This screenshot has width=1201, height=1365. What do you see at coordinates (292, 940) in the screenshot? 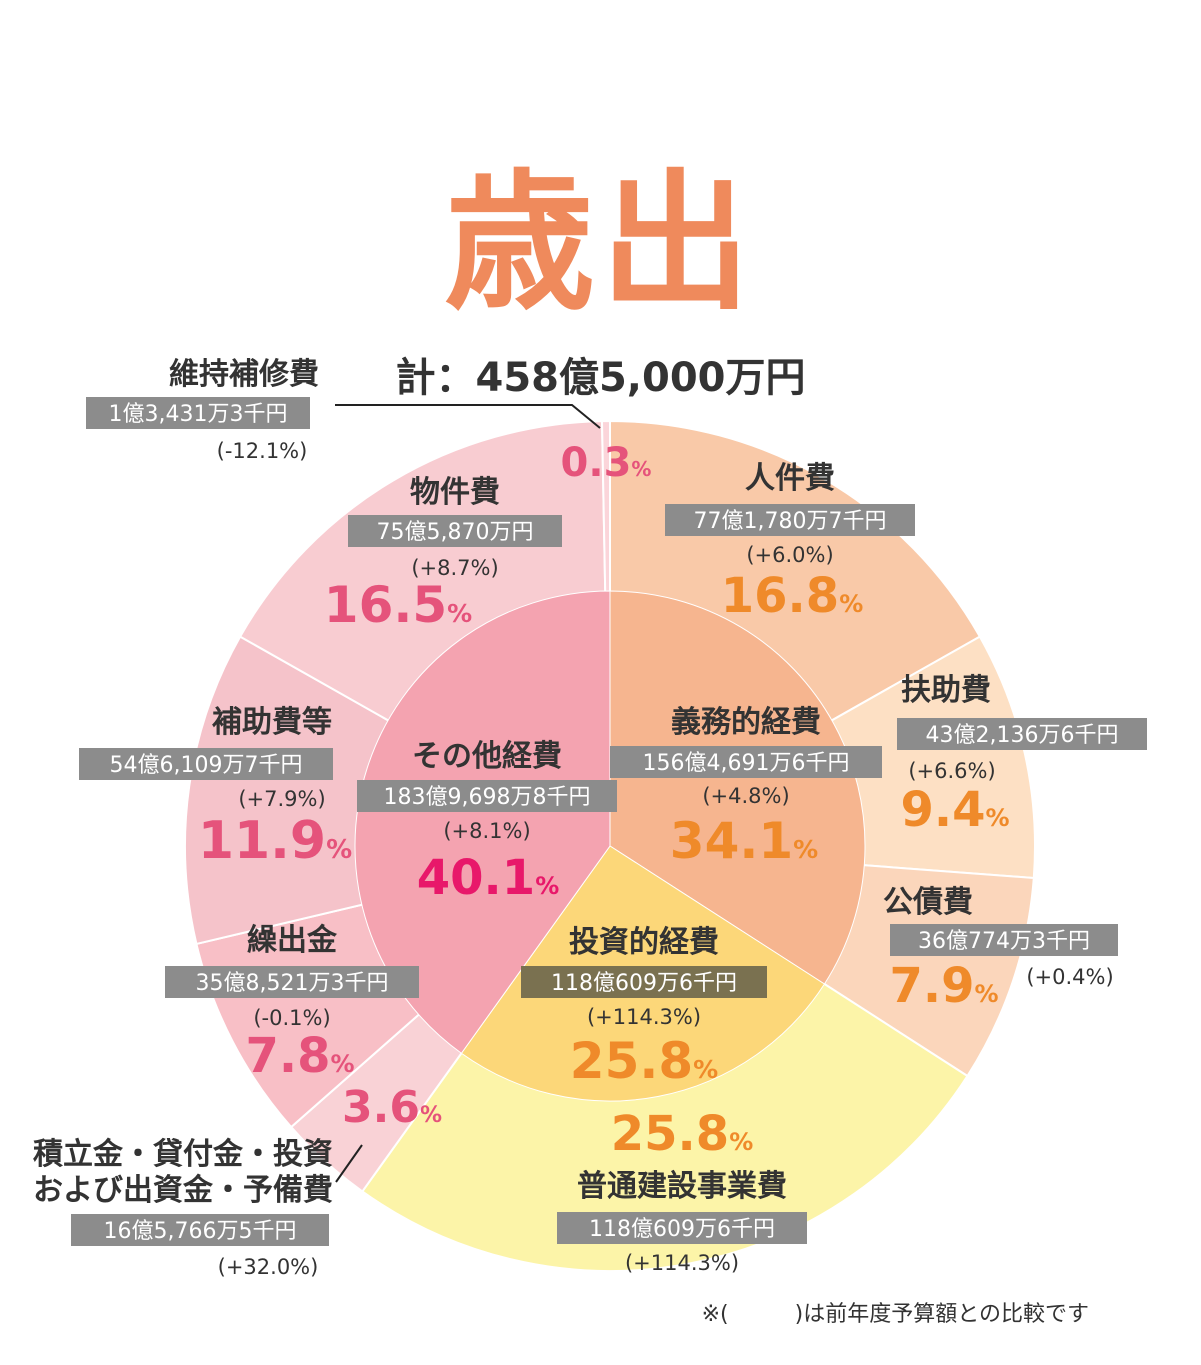
I see `outer-name-5: 繰出金` at bounding box center [292, 940].